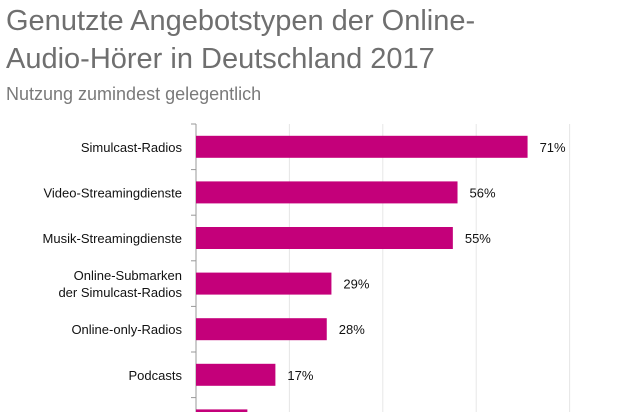  Describe the element at coordinates (478, 238) in the screenshot. I see `data-label: 55%` at that location.